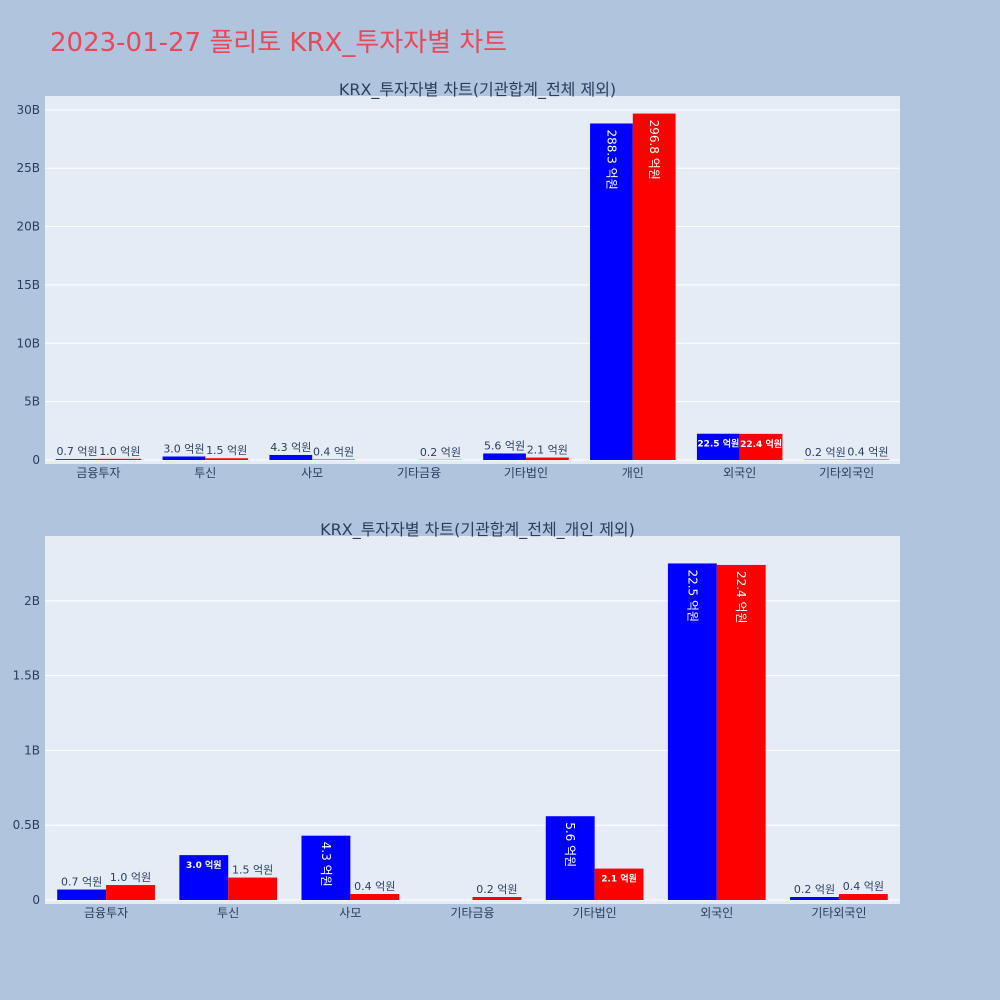  What do you see at coordinates (611, 159) in the screenshot?
I see `data-label: 288.3 억원` at bounding box center [611, 159].